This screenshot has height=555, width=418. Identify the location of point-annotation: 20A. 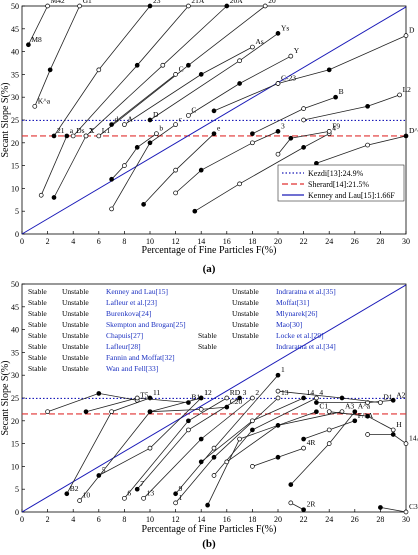
(237, 2).